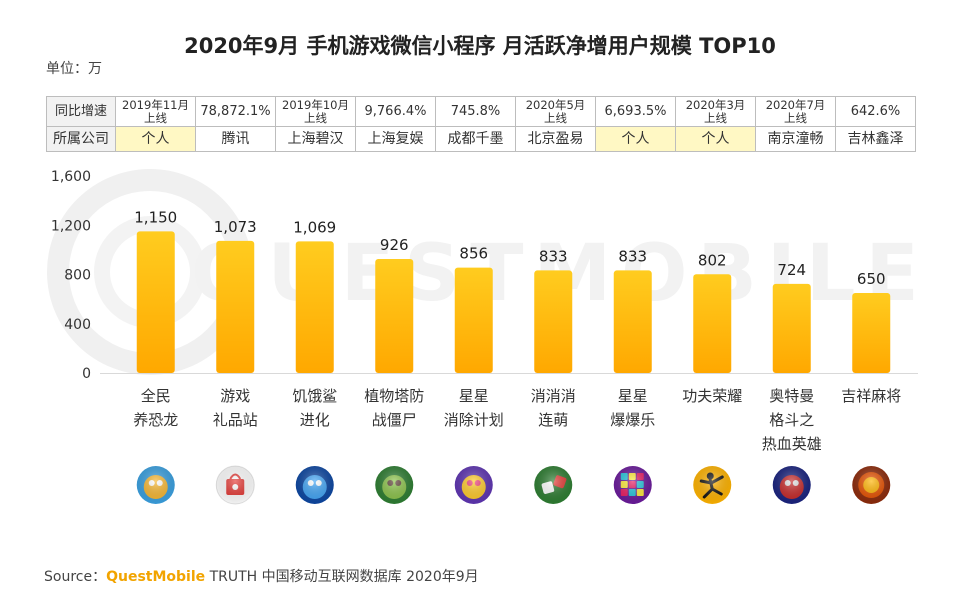 The height and width of the screenshot is (600, 960). Describe the element at coordinates (235, 139) in the screenshot. I see `company-cell: 腾讯` at that location.